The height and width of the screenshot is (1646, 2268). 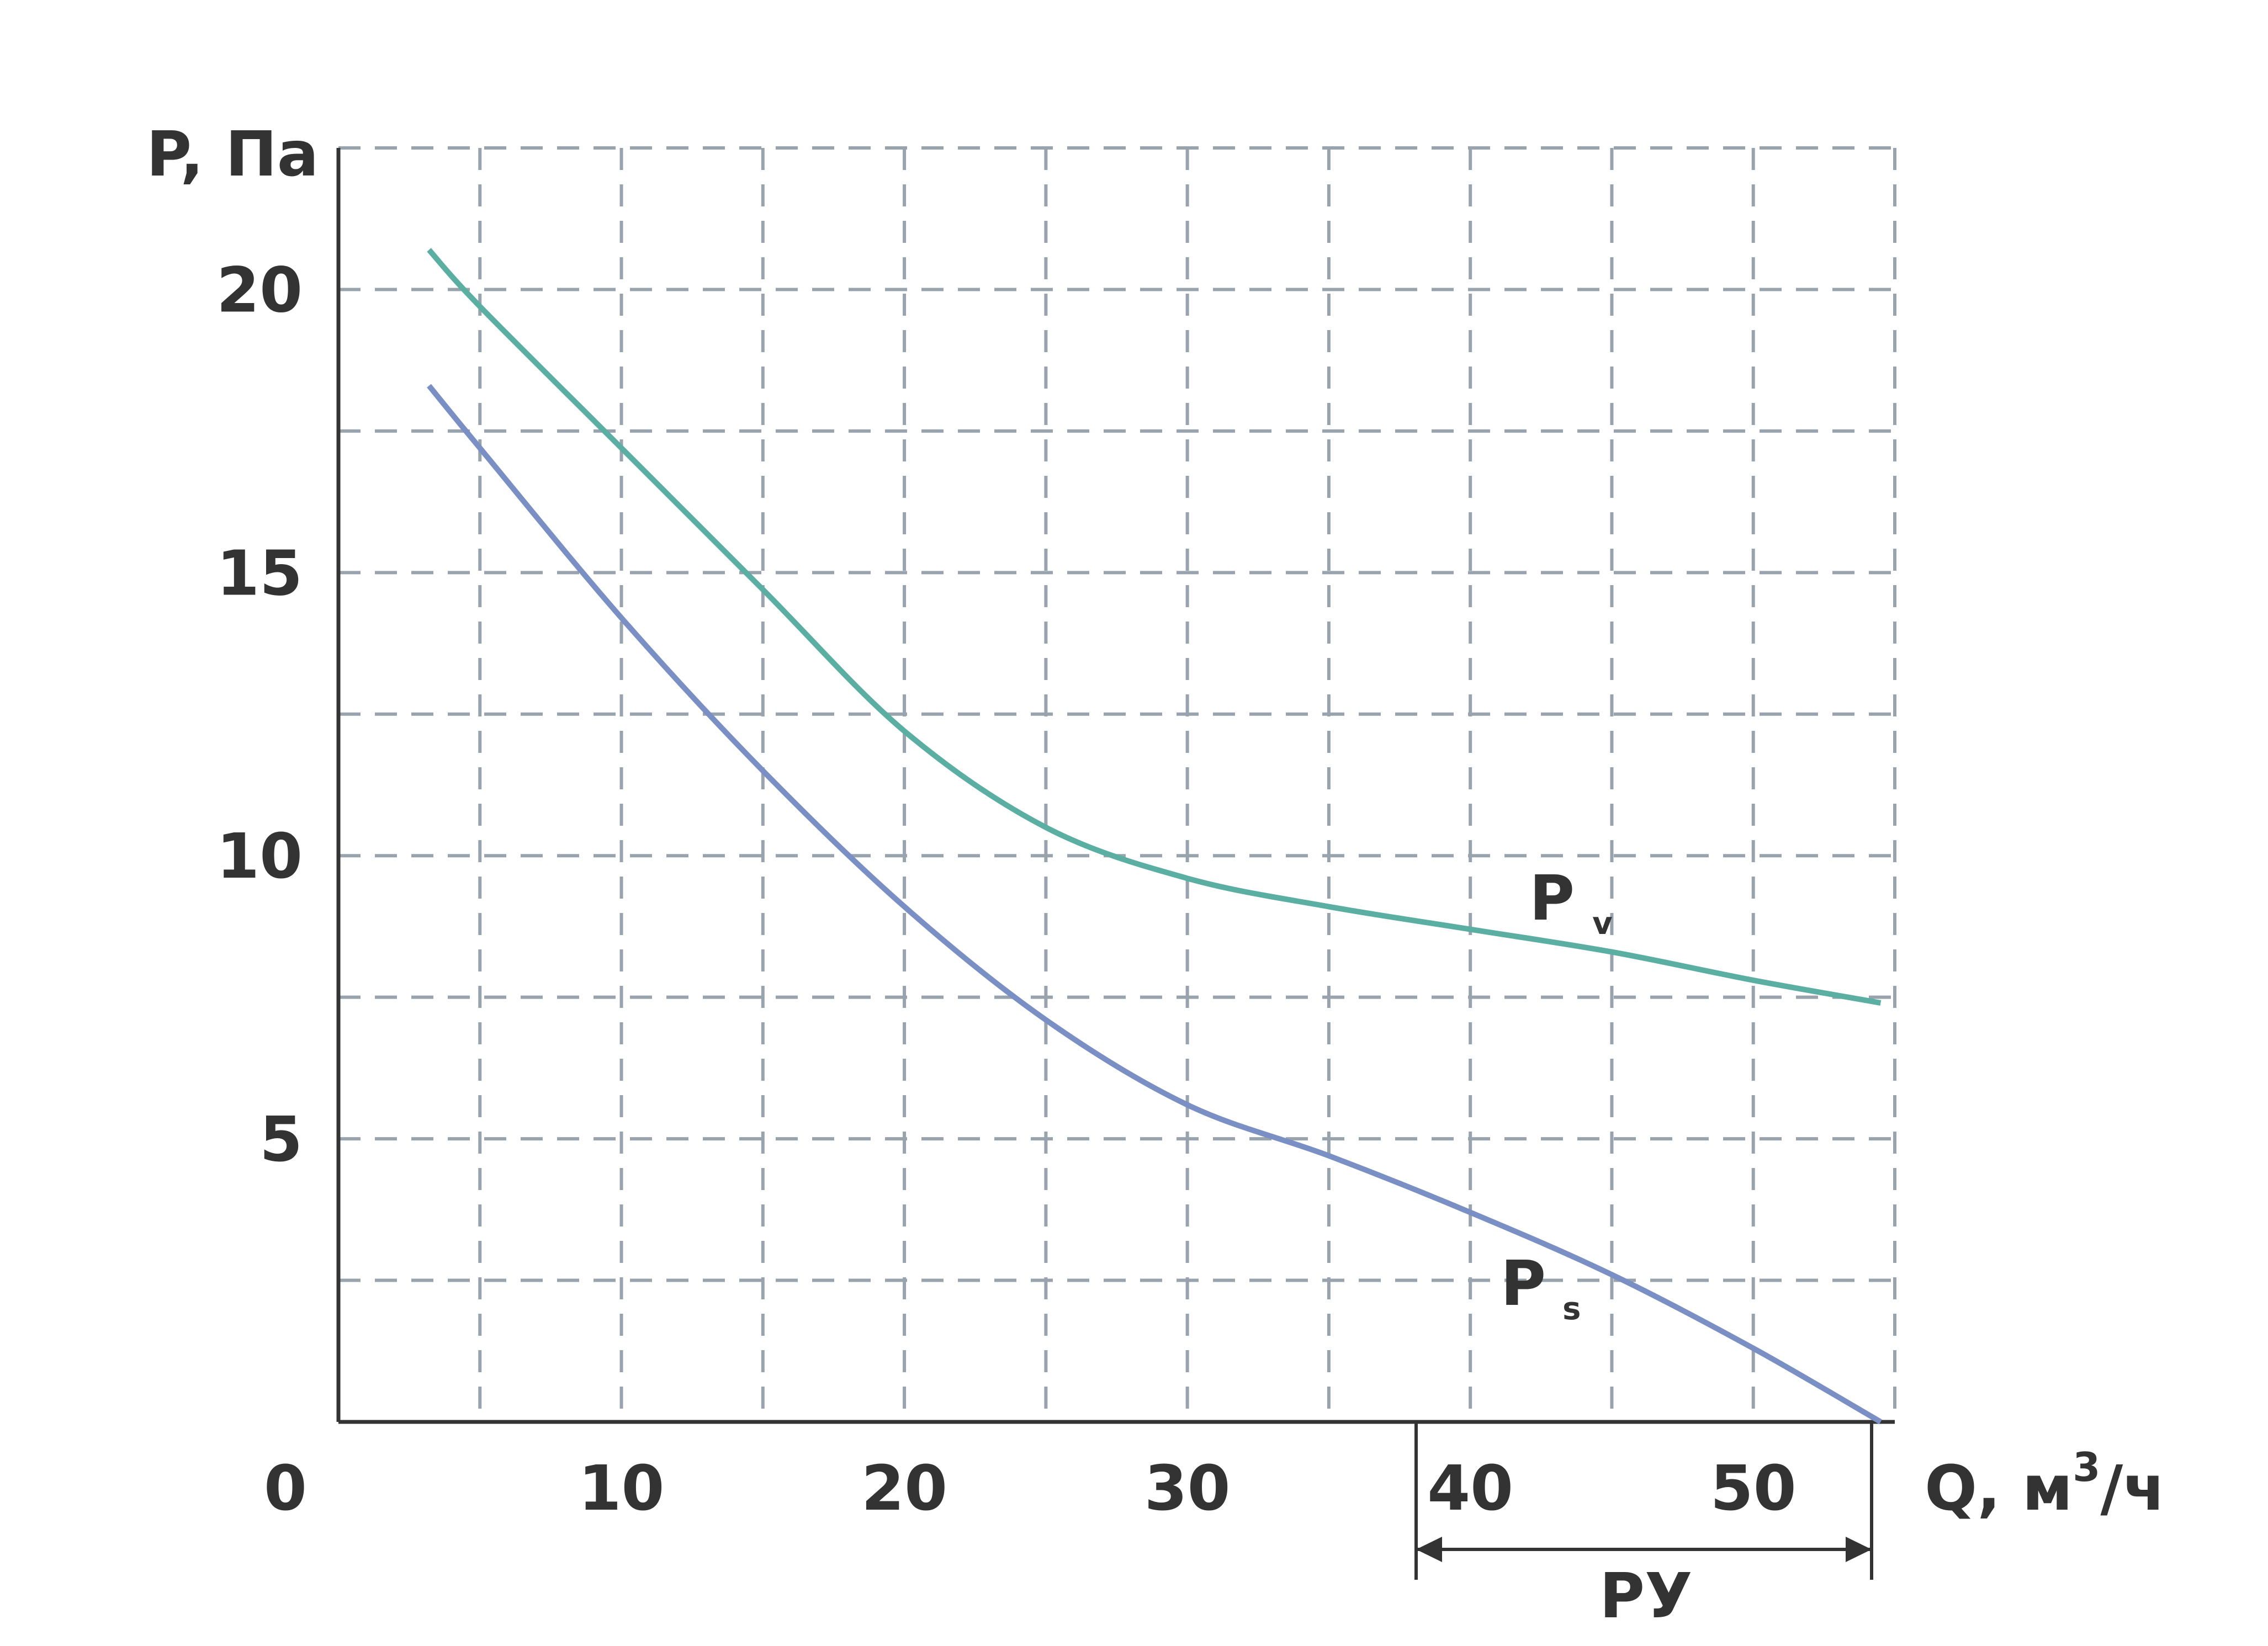 What do you see at coordinates (1187, 1489) in the screenshot?
I see `x-tick-label: 30` at bounding box center [1187, 1489].